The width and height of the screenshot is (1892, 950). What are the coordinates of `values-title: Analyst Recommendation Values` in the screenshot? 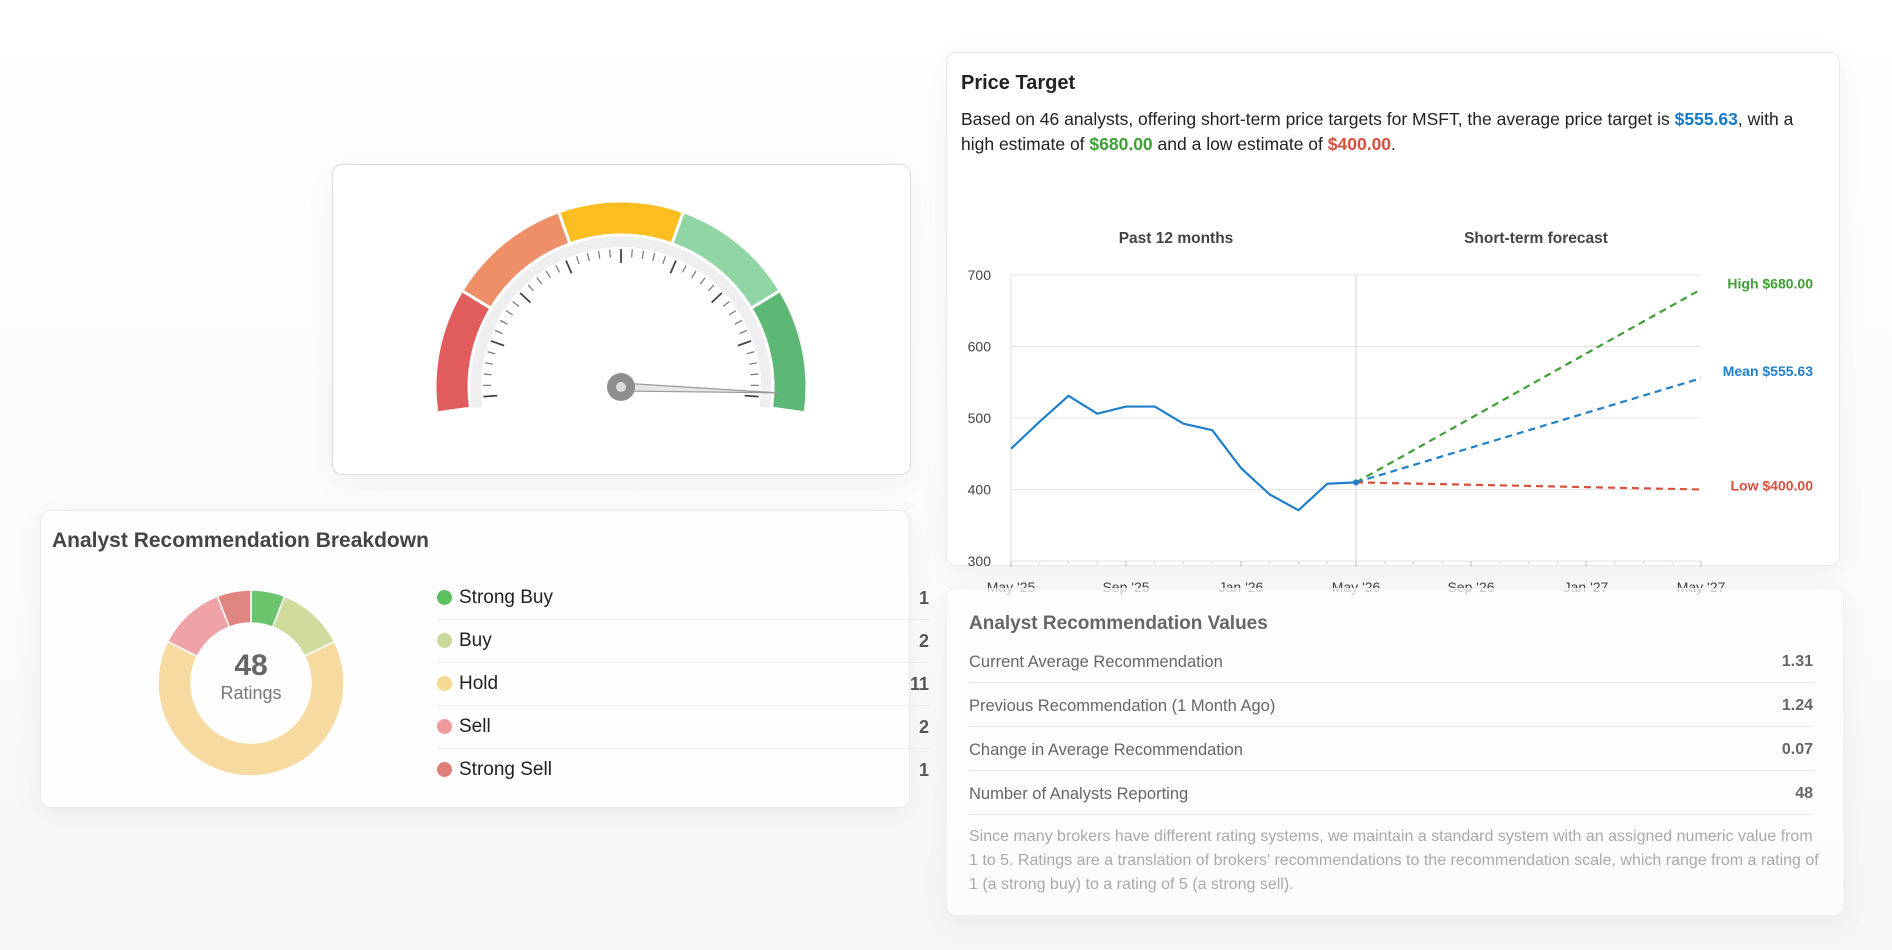 It's located at (1118, 623).